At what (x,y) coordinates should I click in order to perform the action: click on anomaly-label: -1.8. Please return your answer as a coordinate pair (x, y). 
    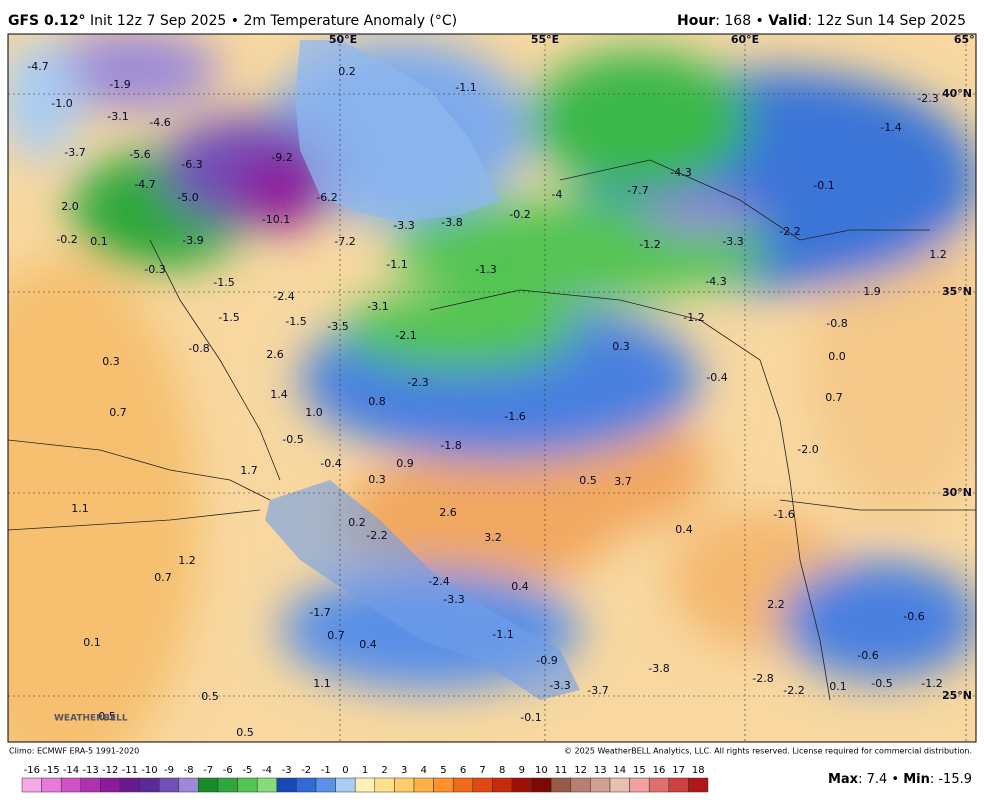
    Looking at the image, I should click on (450, 445).